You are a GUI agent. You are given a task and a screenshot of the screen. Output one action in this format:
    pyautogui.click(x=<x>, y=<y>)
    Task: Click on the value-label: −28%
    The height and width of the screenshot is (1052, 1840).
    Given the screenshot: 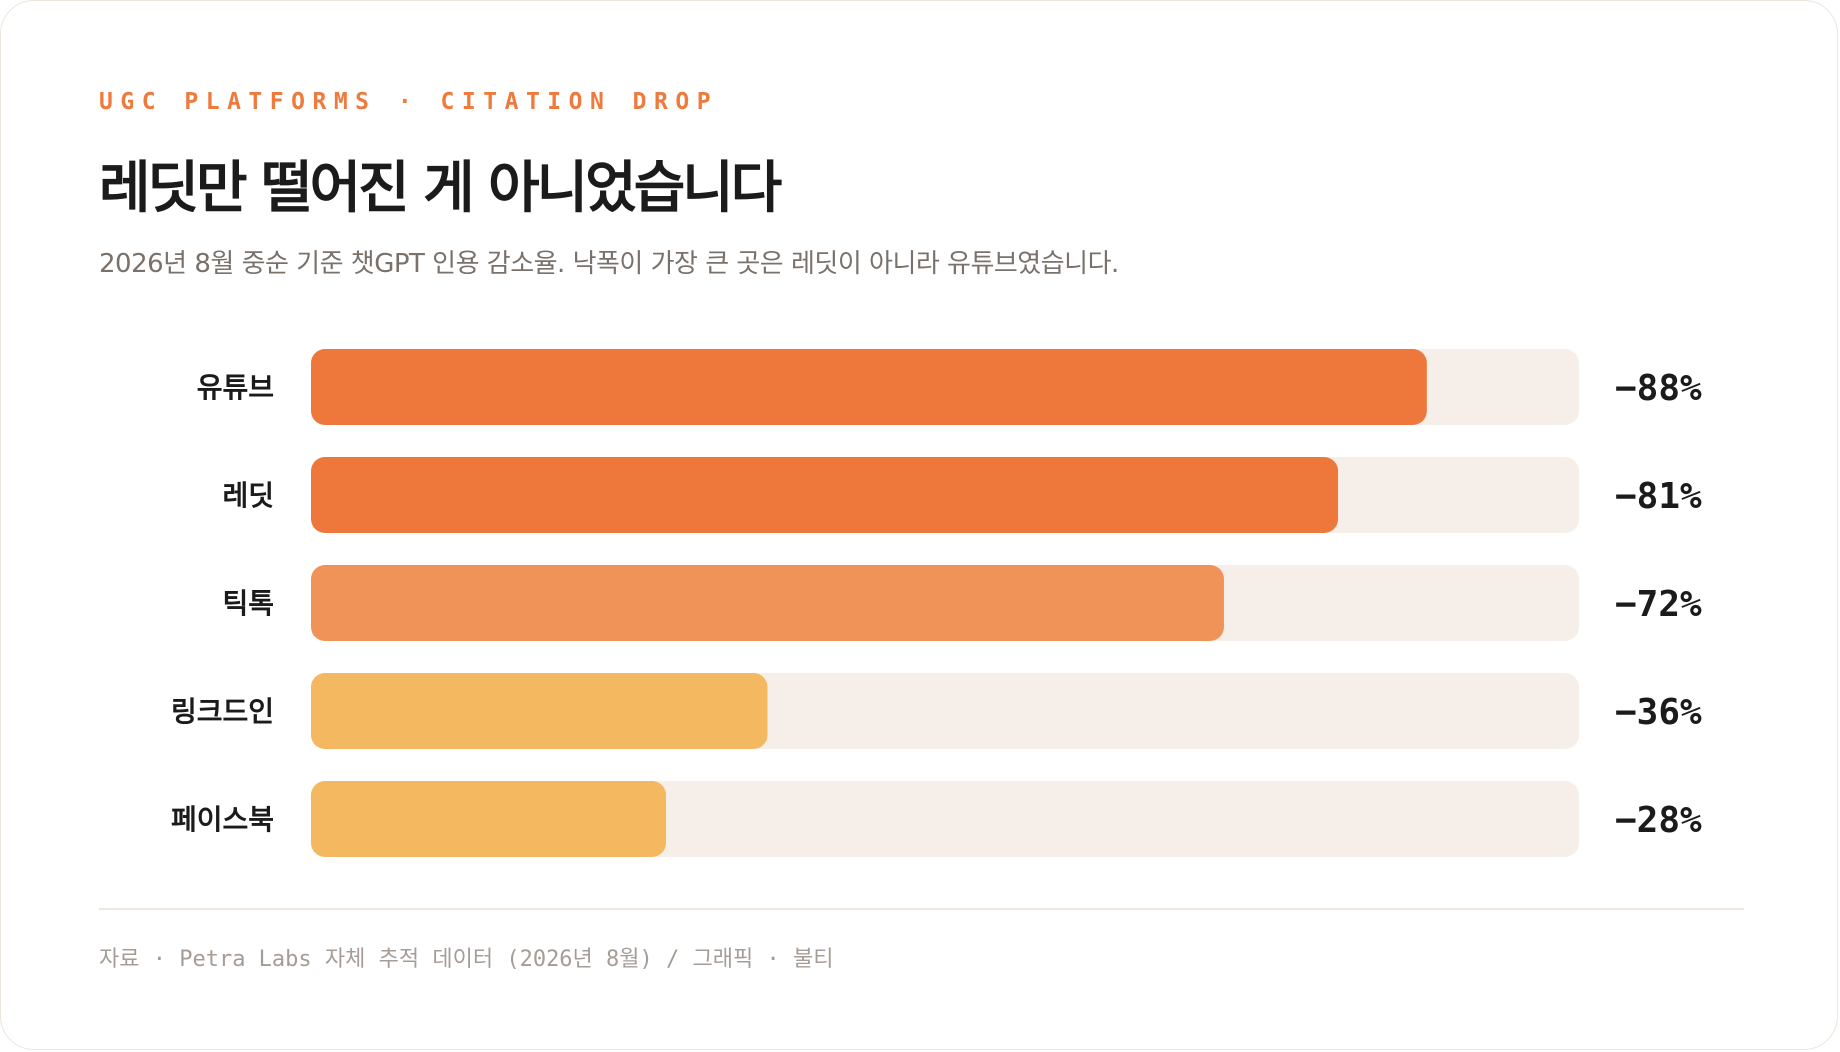 What is the action you would take?
    pyautogui.click(x=1658, y=820)
    